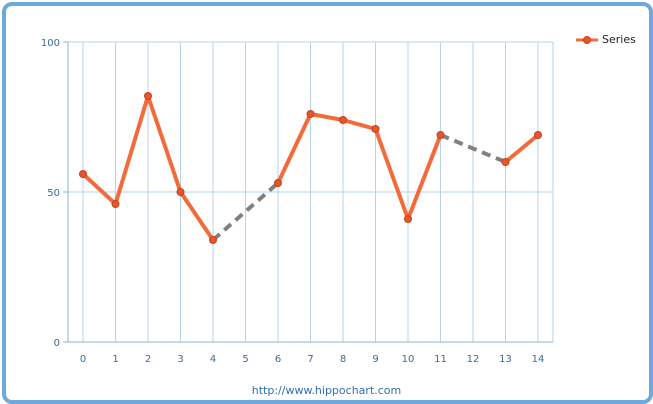 Image resolution: width=653 pixels, height=404 pixels. What do you see at coordinates (57, 343) in the screenshot?
I see `y-tick-label: 0` at bounding box center [57, 343].